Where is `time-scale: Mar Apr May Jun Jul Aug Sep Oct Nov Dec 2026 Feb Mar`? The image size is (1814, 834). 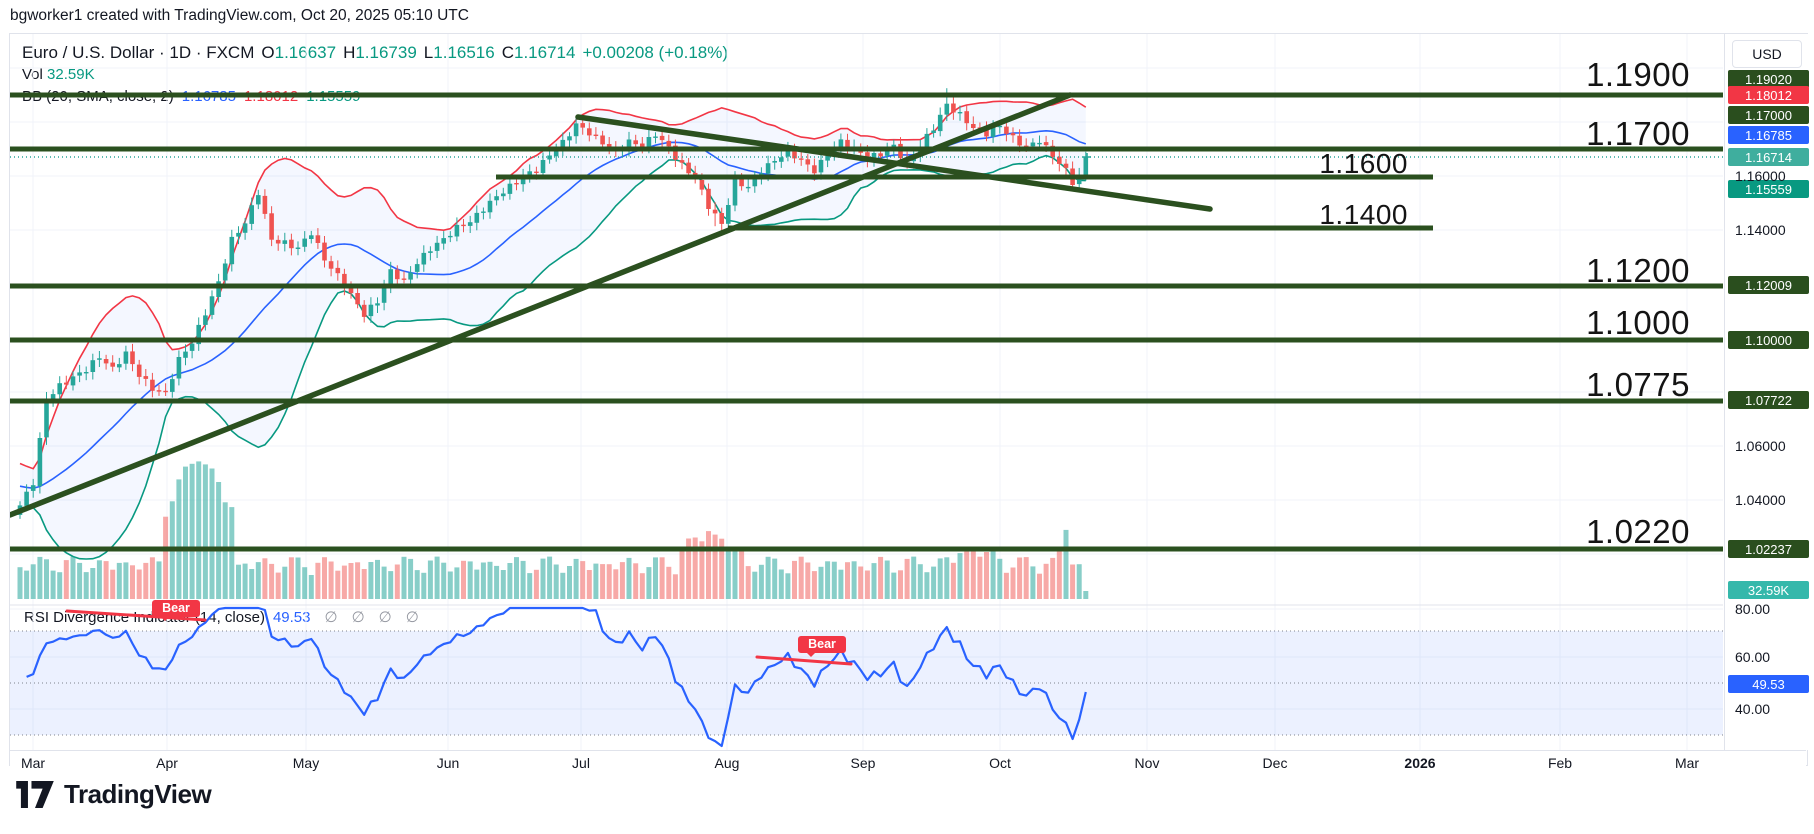
time-scale: Mar Apr May Jun Jul Aug Sep Oct Nov Dec 2026 Feb Mar is located at coordinates (908, 763).